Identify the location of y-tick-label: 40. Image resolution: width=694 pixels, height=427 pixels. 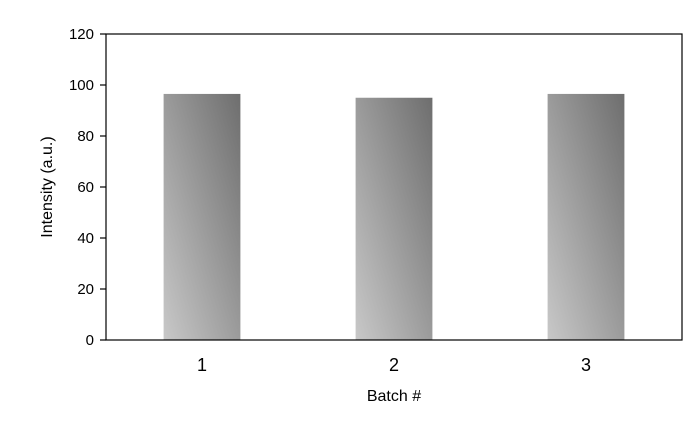
(85, 238).